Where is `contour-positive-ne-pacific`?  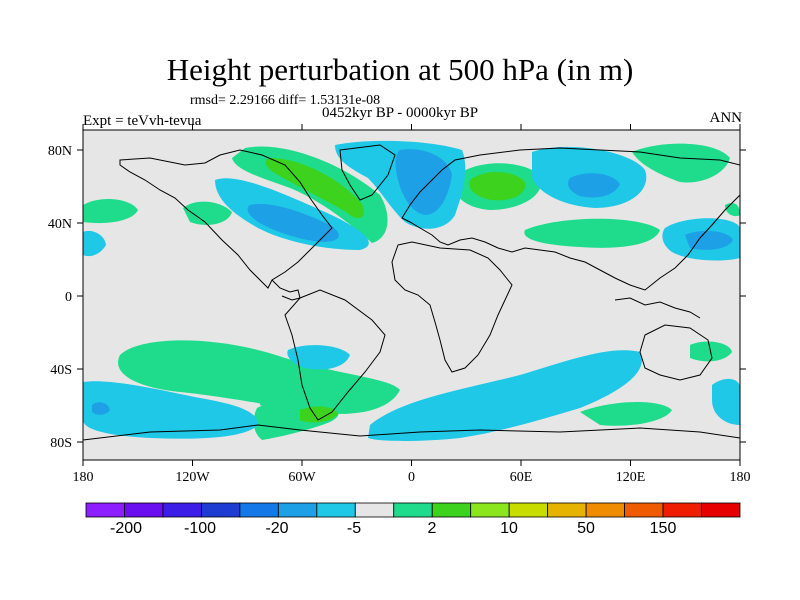 contour-positive-ne-pacific is located at coordinates (207, 213).